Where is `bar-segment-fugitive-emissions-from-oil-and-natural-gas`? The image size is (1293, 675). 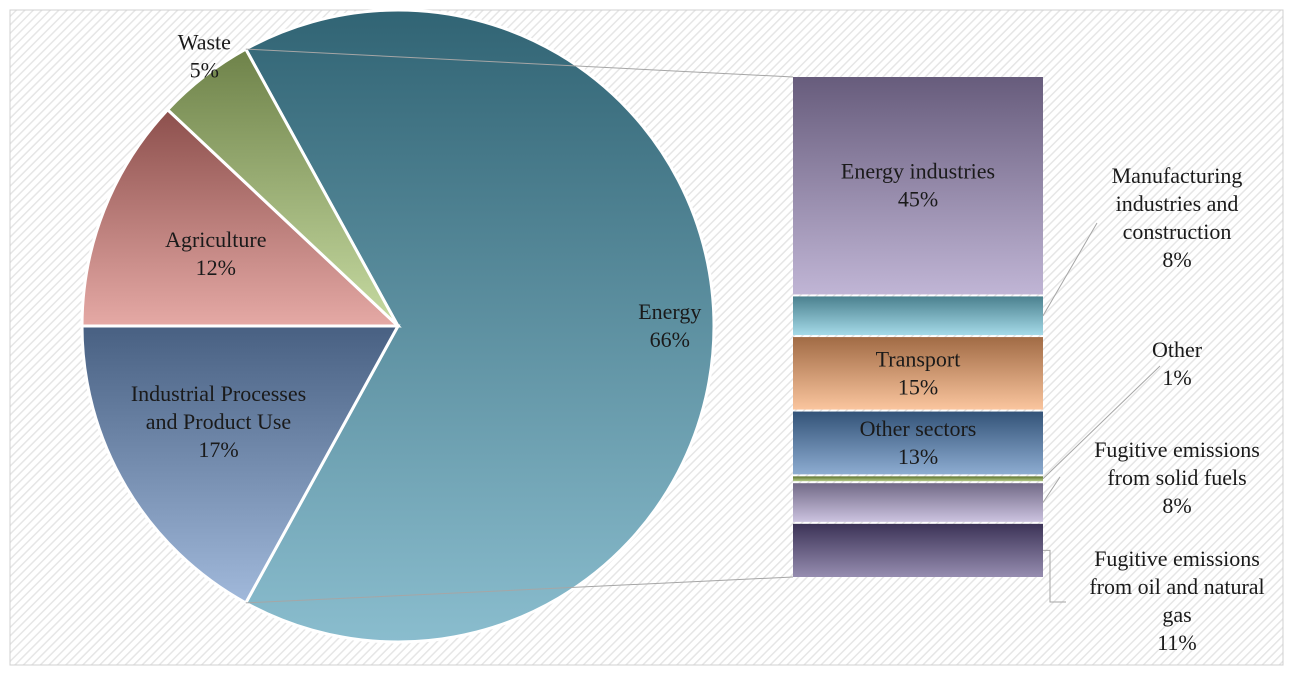
bar-segment-fugitive-emissions-from-oil-and-natural-gas is located at coordinates (918, 550).